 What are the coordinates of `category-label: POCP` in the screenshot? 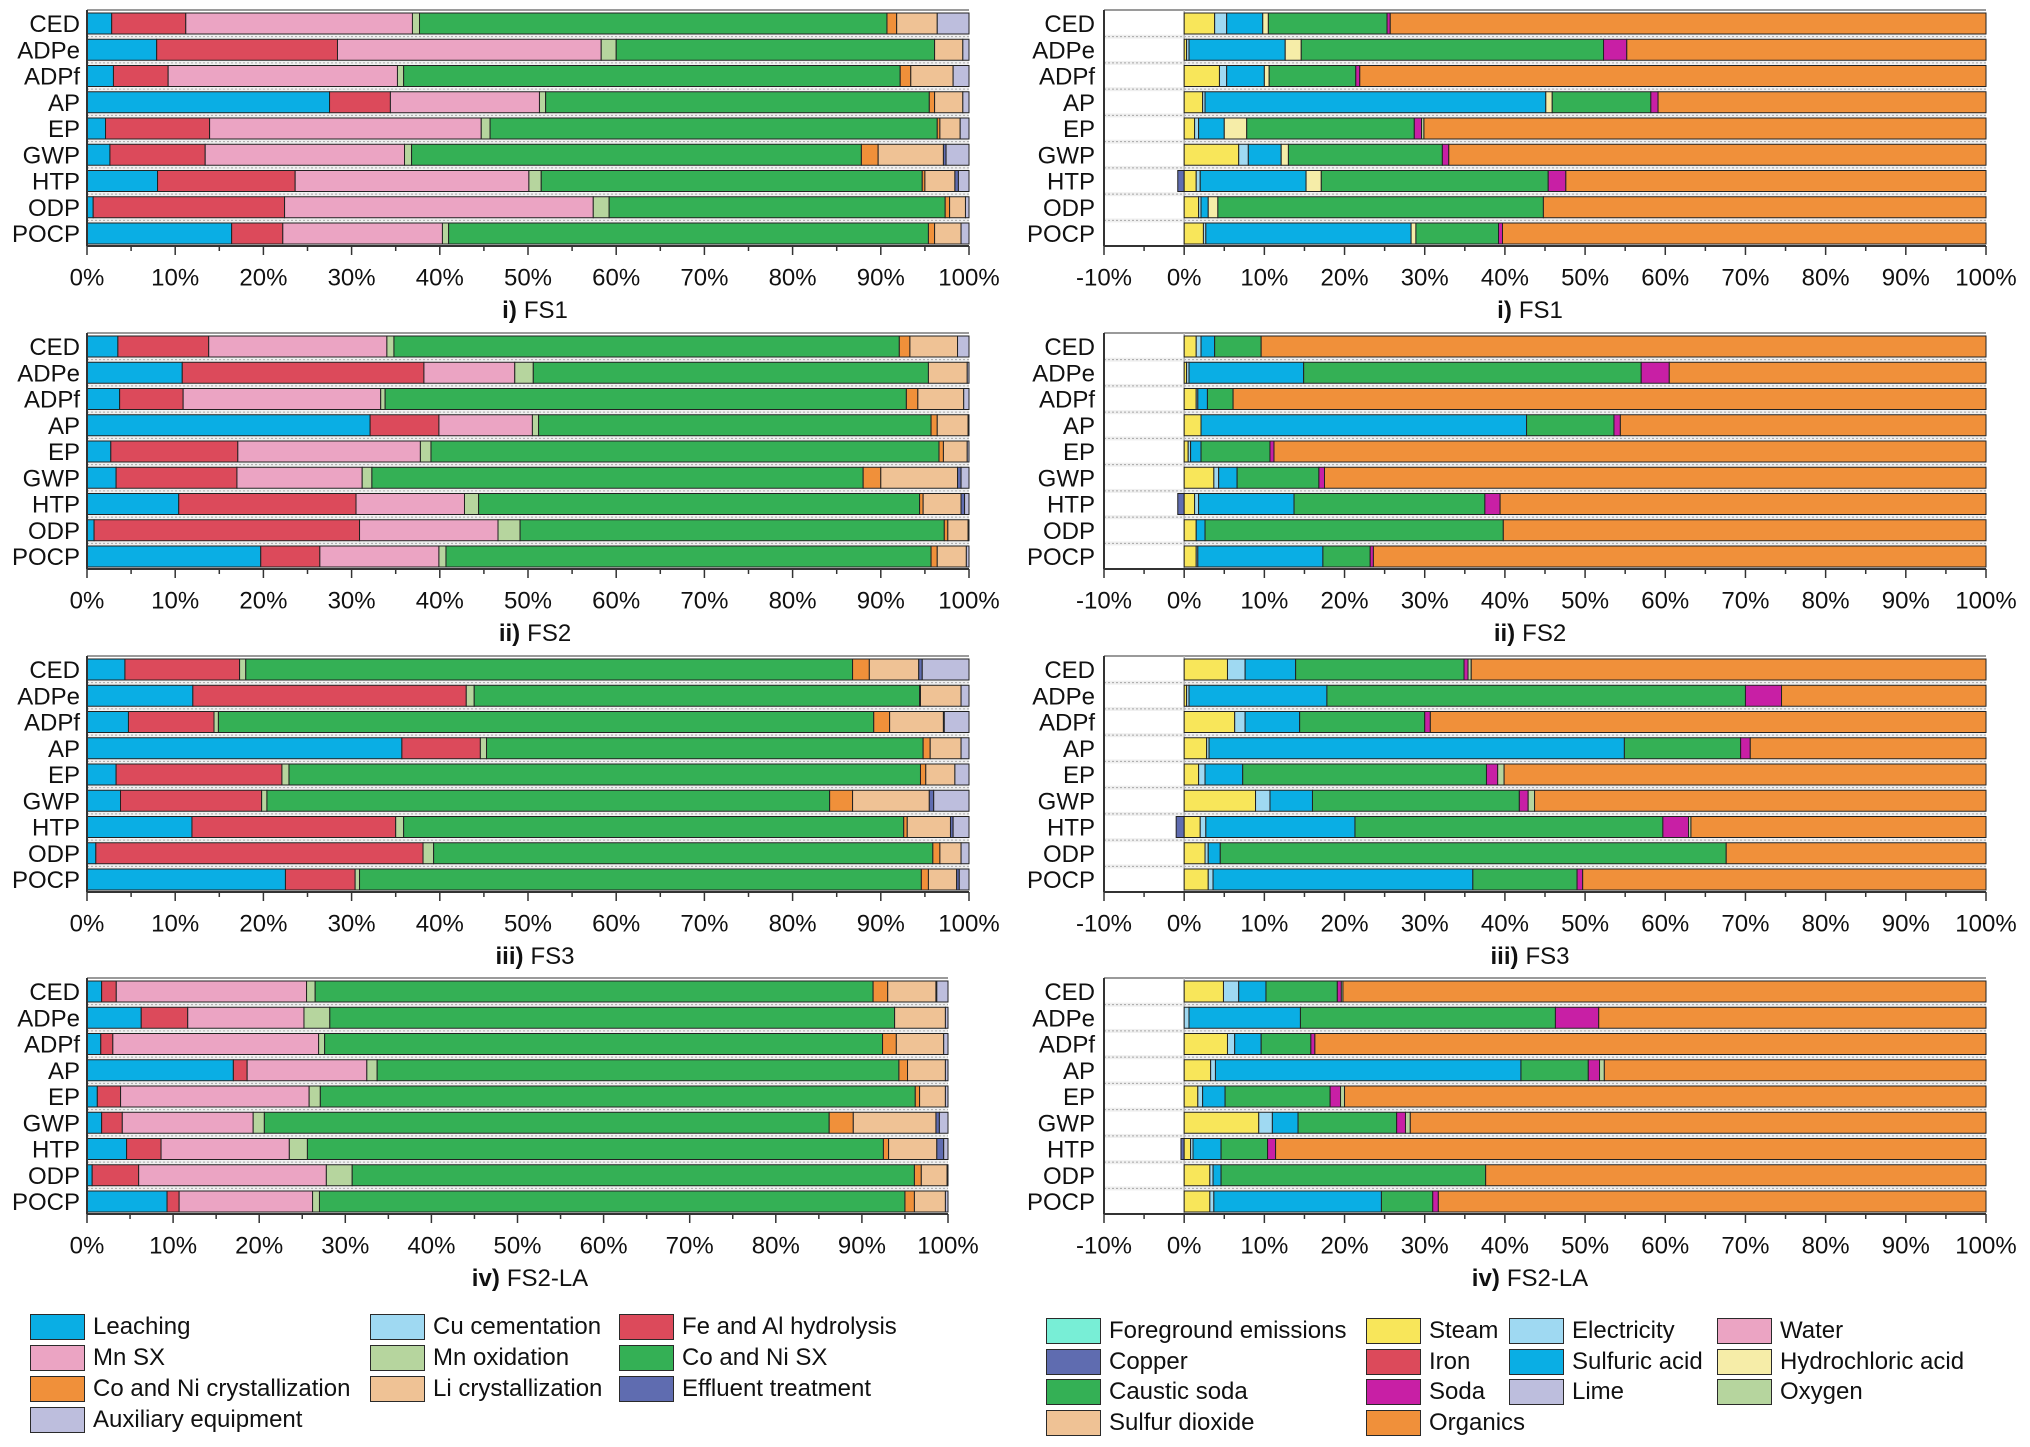 It's located at (1061, 234).